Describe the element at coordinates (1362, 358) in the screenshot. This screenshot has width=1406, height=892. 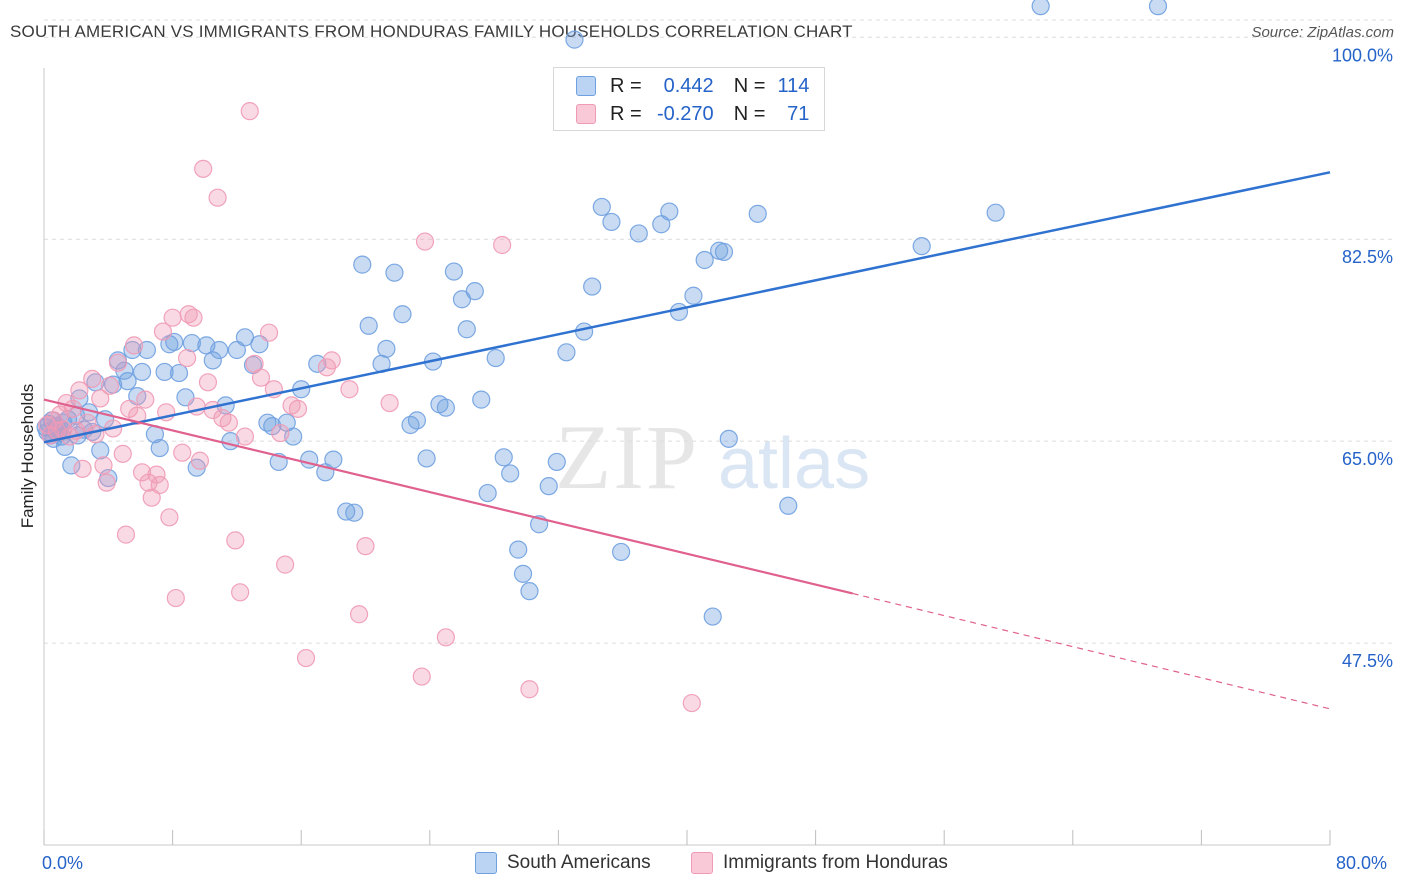
I see `y-tick-labels: 100.0% 82.5% 65.0% 47.5%` at that location.